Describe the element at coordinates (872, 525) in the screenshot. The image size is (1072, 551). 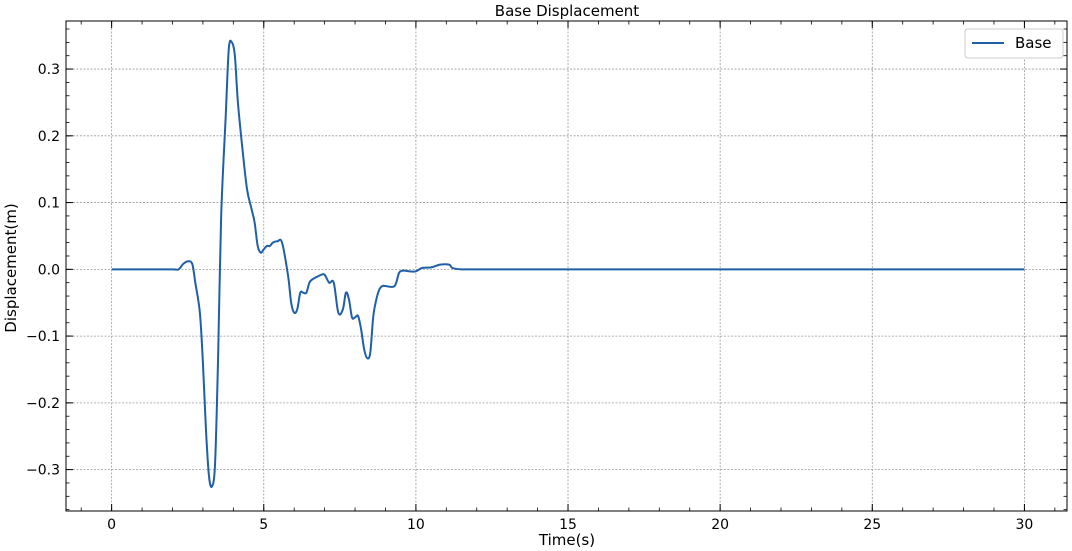
I see `x-tick-label-5: 25` at that location.